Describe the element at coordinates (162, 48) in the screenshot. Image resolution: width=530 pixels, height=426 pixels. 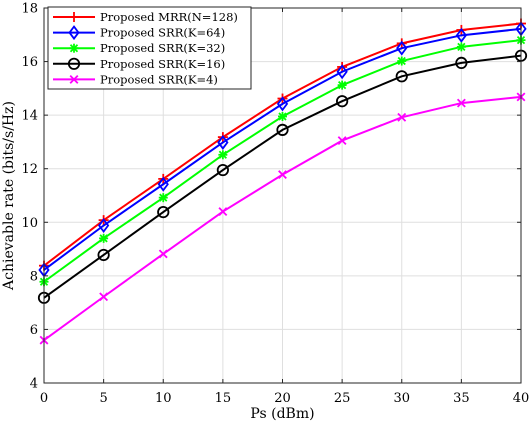
I see `legend-label: Proposed SRR(K=32)` at that location.